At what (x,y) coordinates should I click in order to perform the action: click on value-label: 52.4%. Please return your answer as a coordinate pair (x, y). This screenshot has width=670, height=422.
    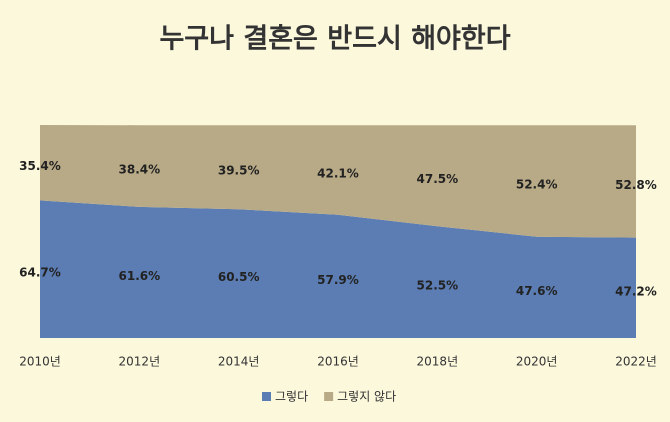
    Looking at the image, I should click on (537, 184).